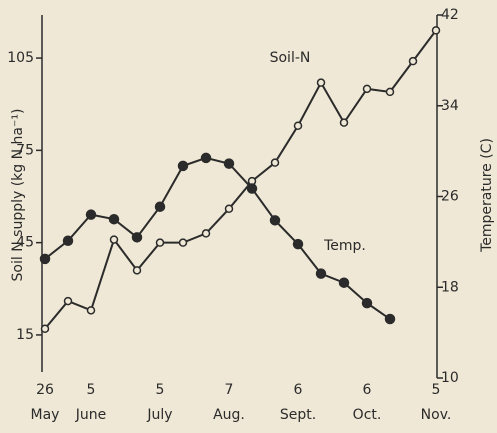 The image size is (497, 433). Describe the element at coordinates (450, 287) in the screenshot. I see `y2-tick-label: 18` at that location.